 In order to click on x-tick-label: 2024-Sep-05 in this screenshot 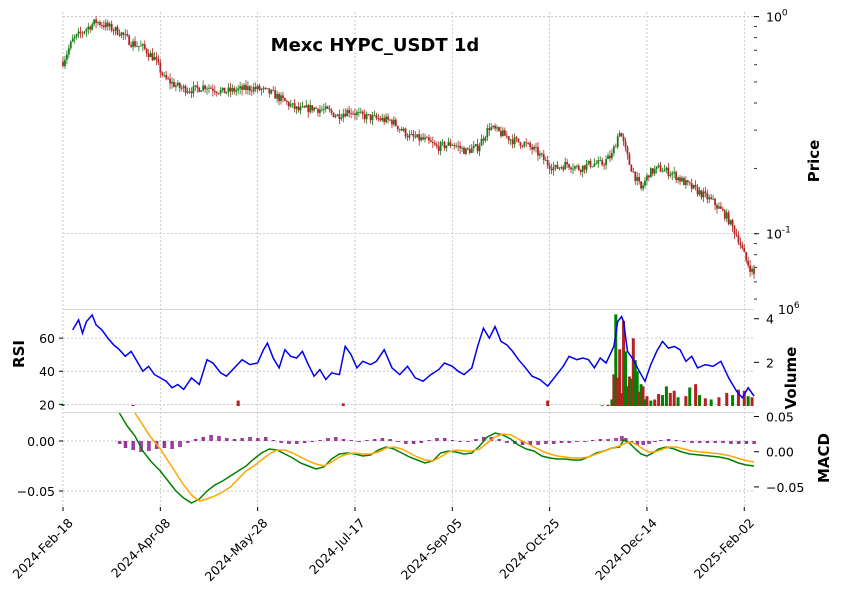, I will do `click(431, 548)`.